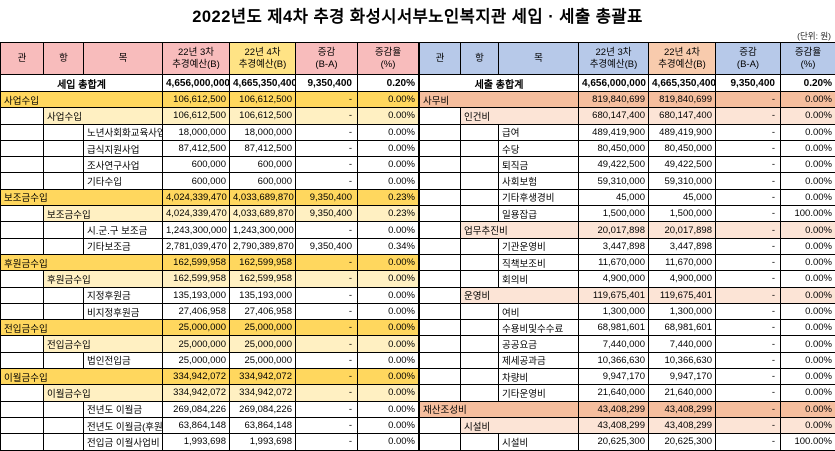 This screenshot has height=451, width=835. Describe the element at coordinates (326, 197) in the screenshot. I see `income-diff-cell: 9,350,400` at that location.